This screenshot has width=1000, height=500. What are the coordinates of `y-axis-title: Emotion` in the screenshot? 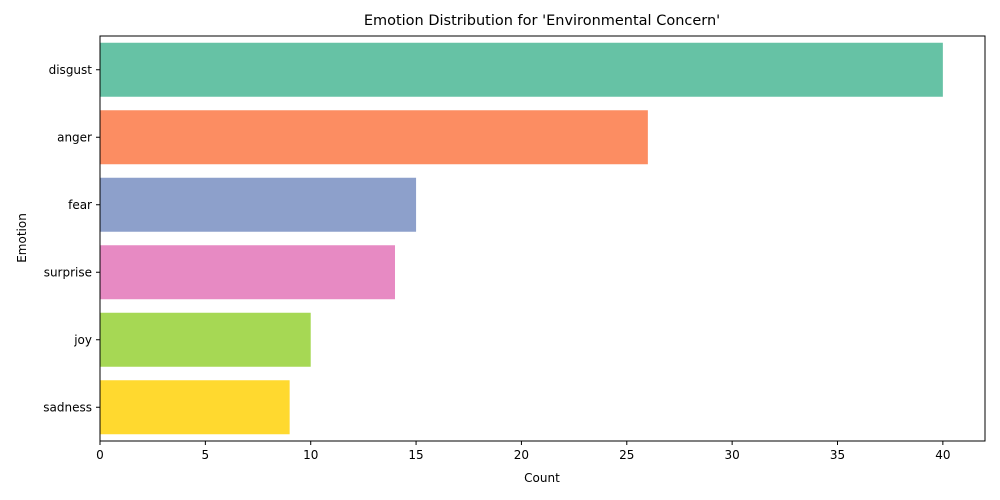 It's located at (22, 238).